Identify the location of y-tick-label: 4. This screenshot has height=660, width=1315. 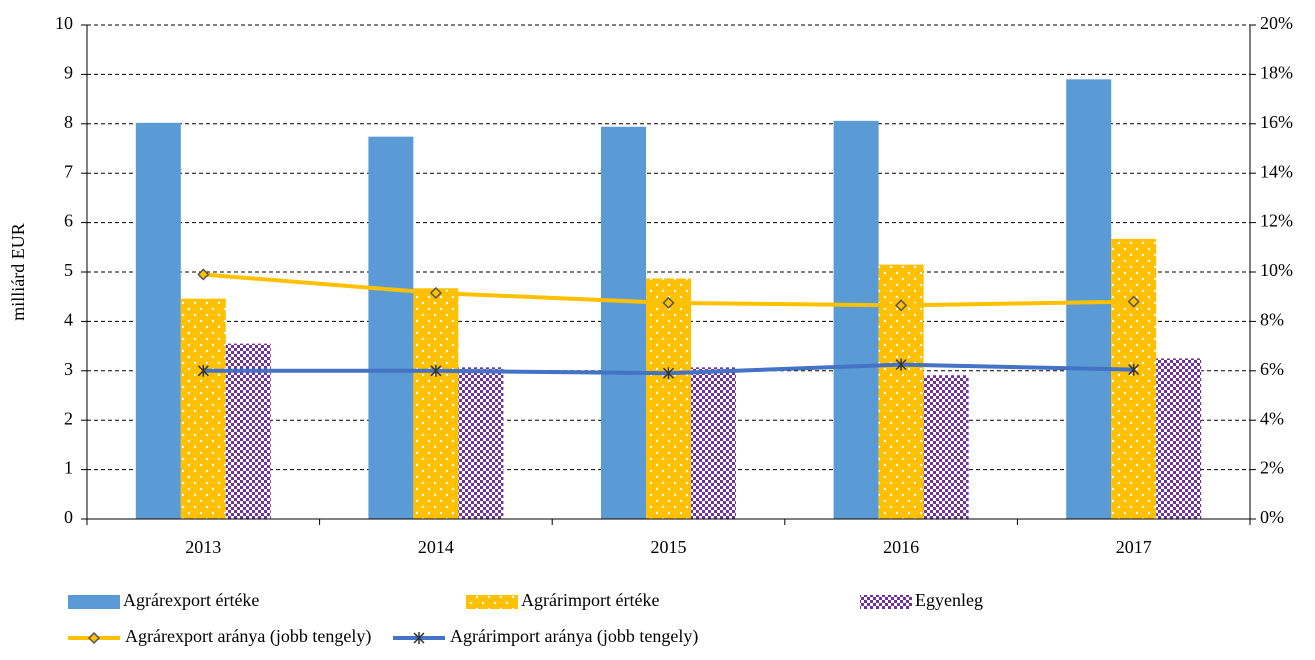
(68, 320).